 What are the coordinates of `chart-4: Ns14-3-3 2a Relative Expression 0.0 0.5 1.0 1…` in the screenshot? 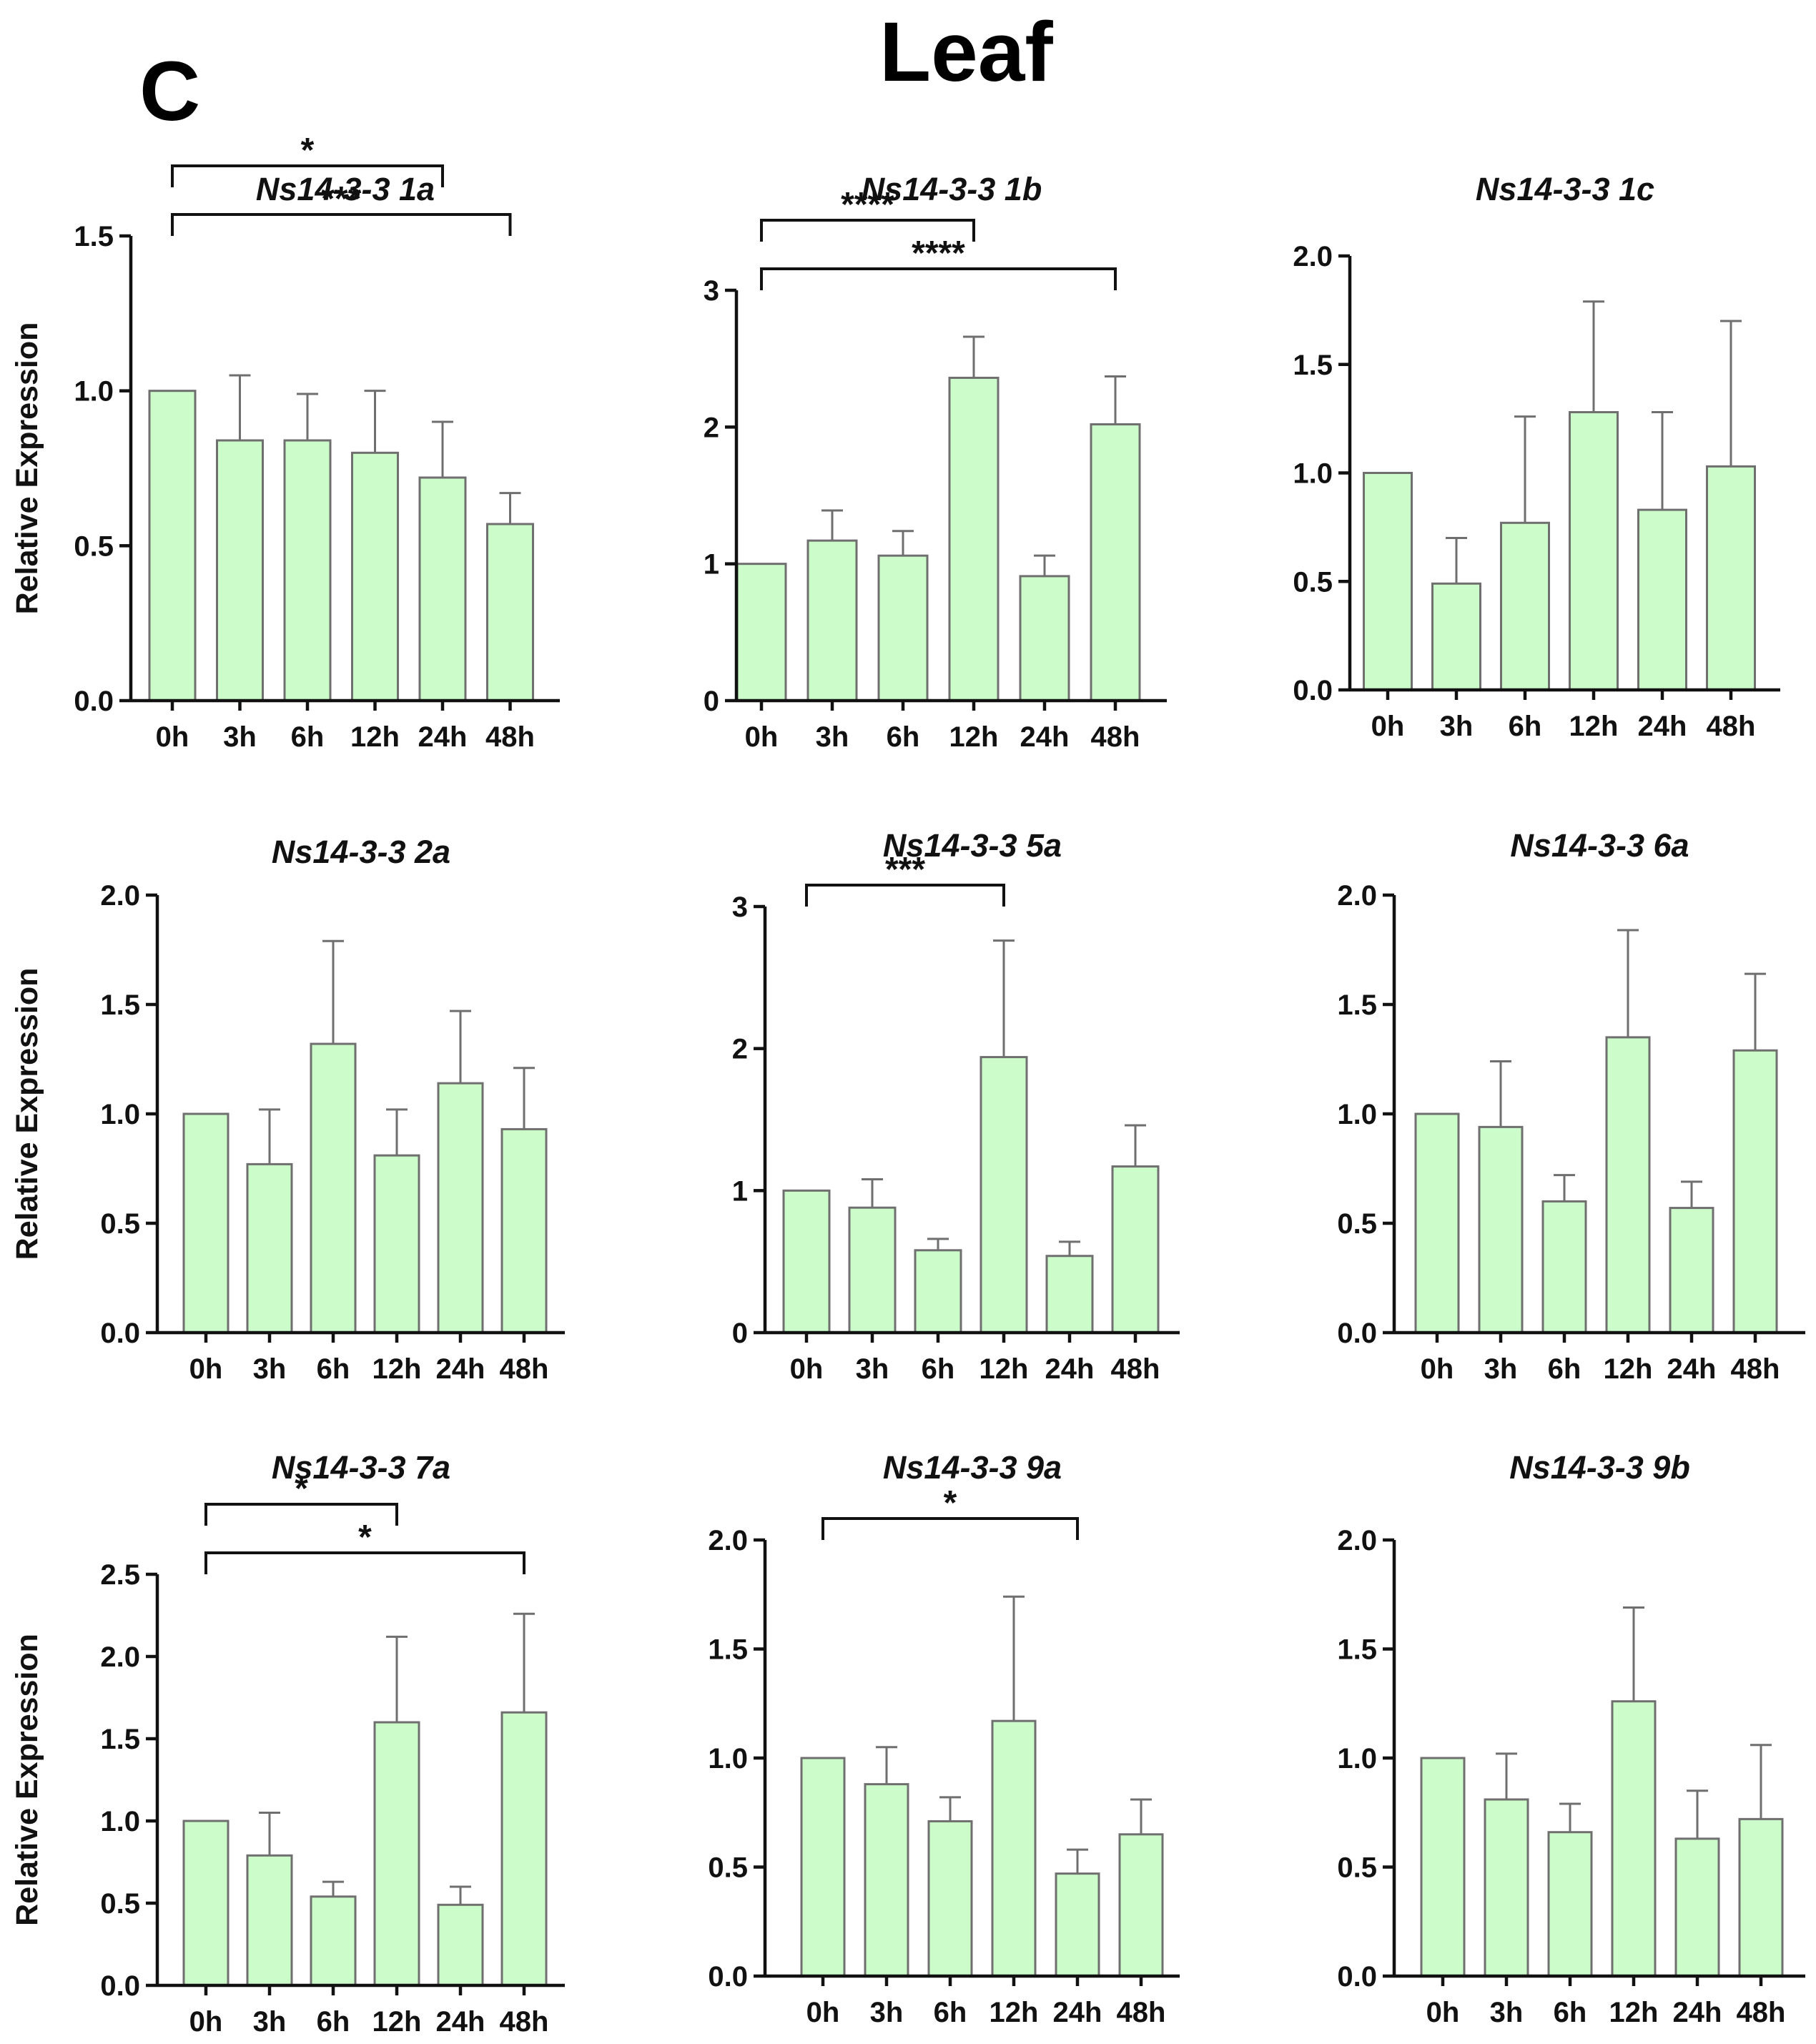 It's located at (288, 1109).